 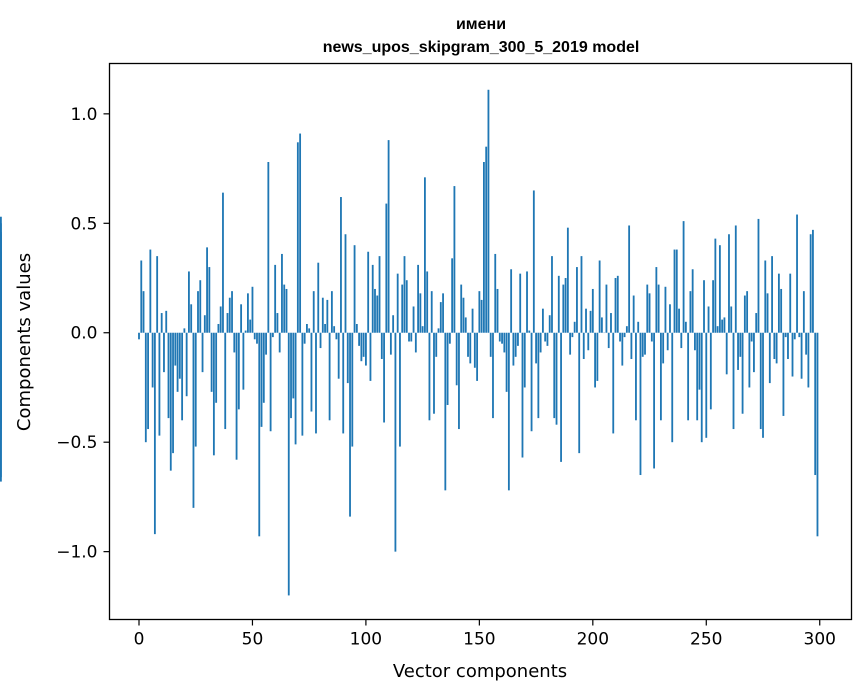 What do you see at coordinates (706, 640) in the screenshot?
I see `x-tick-label: 250` at bounding box center [706, 640].